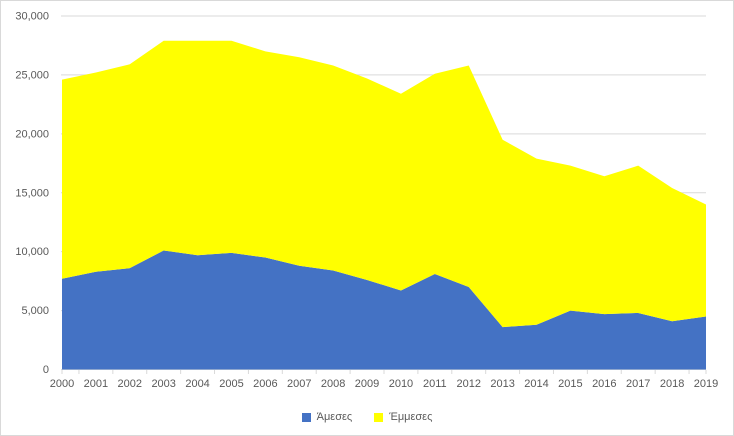 This screenshot has height=436, width=734. I want to click on x-axis-tick-label: 2014, so click(536, 384).